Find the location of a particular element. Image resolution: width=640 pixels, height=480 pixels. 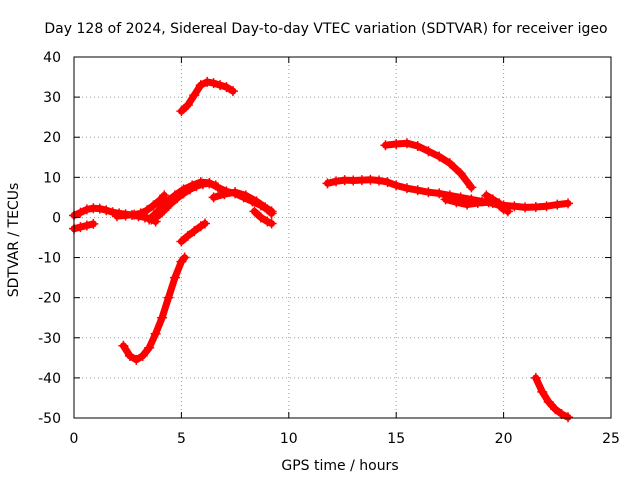

y-tick-label: 0 is located at coordinates (56, 218).